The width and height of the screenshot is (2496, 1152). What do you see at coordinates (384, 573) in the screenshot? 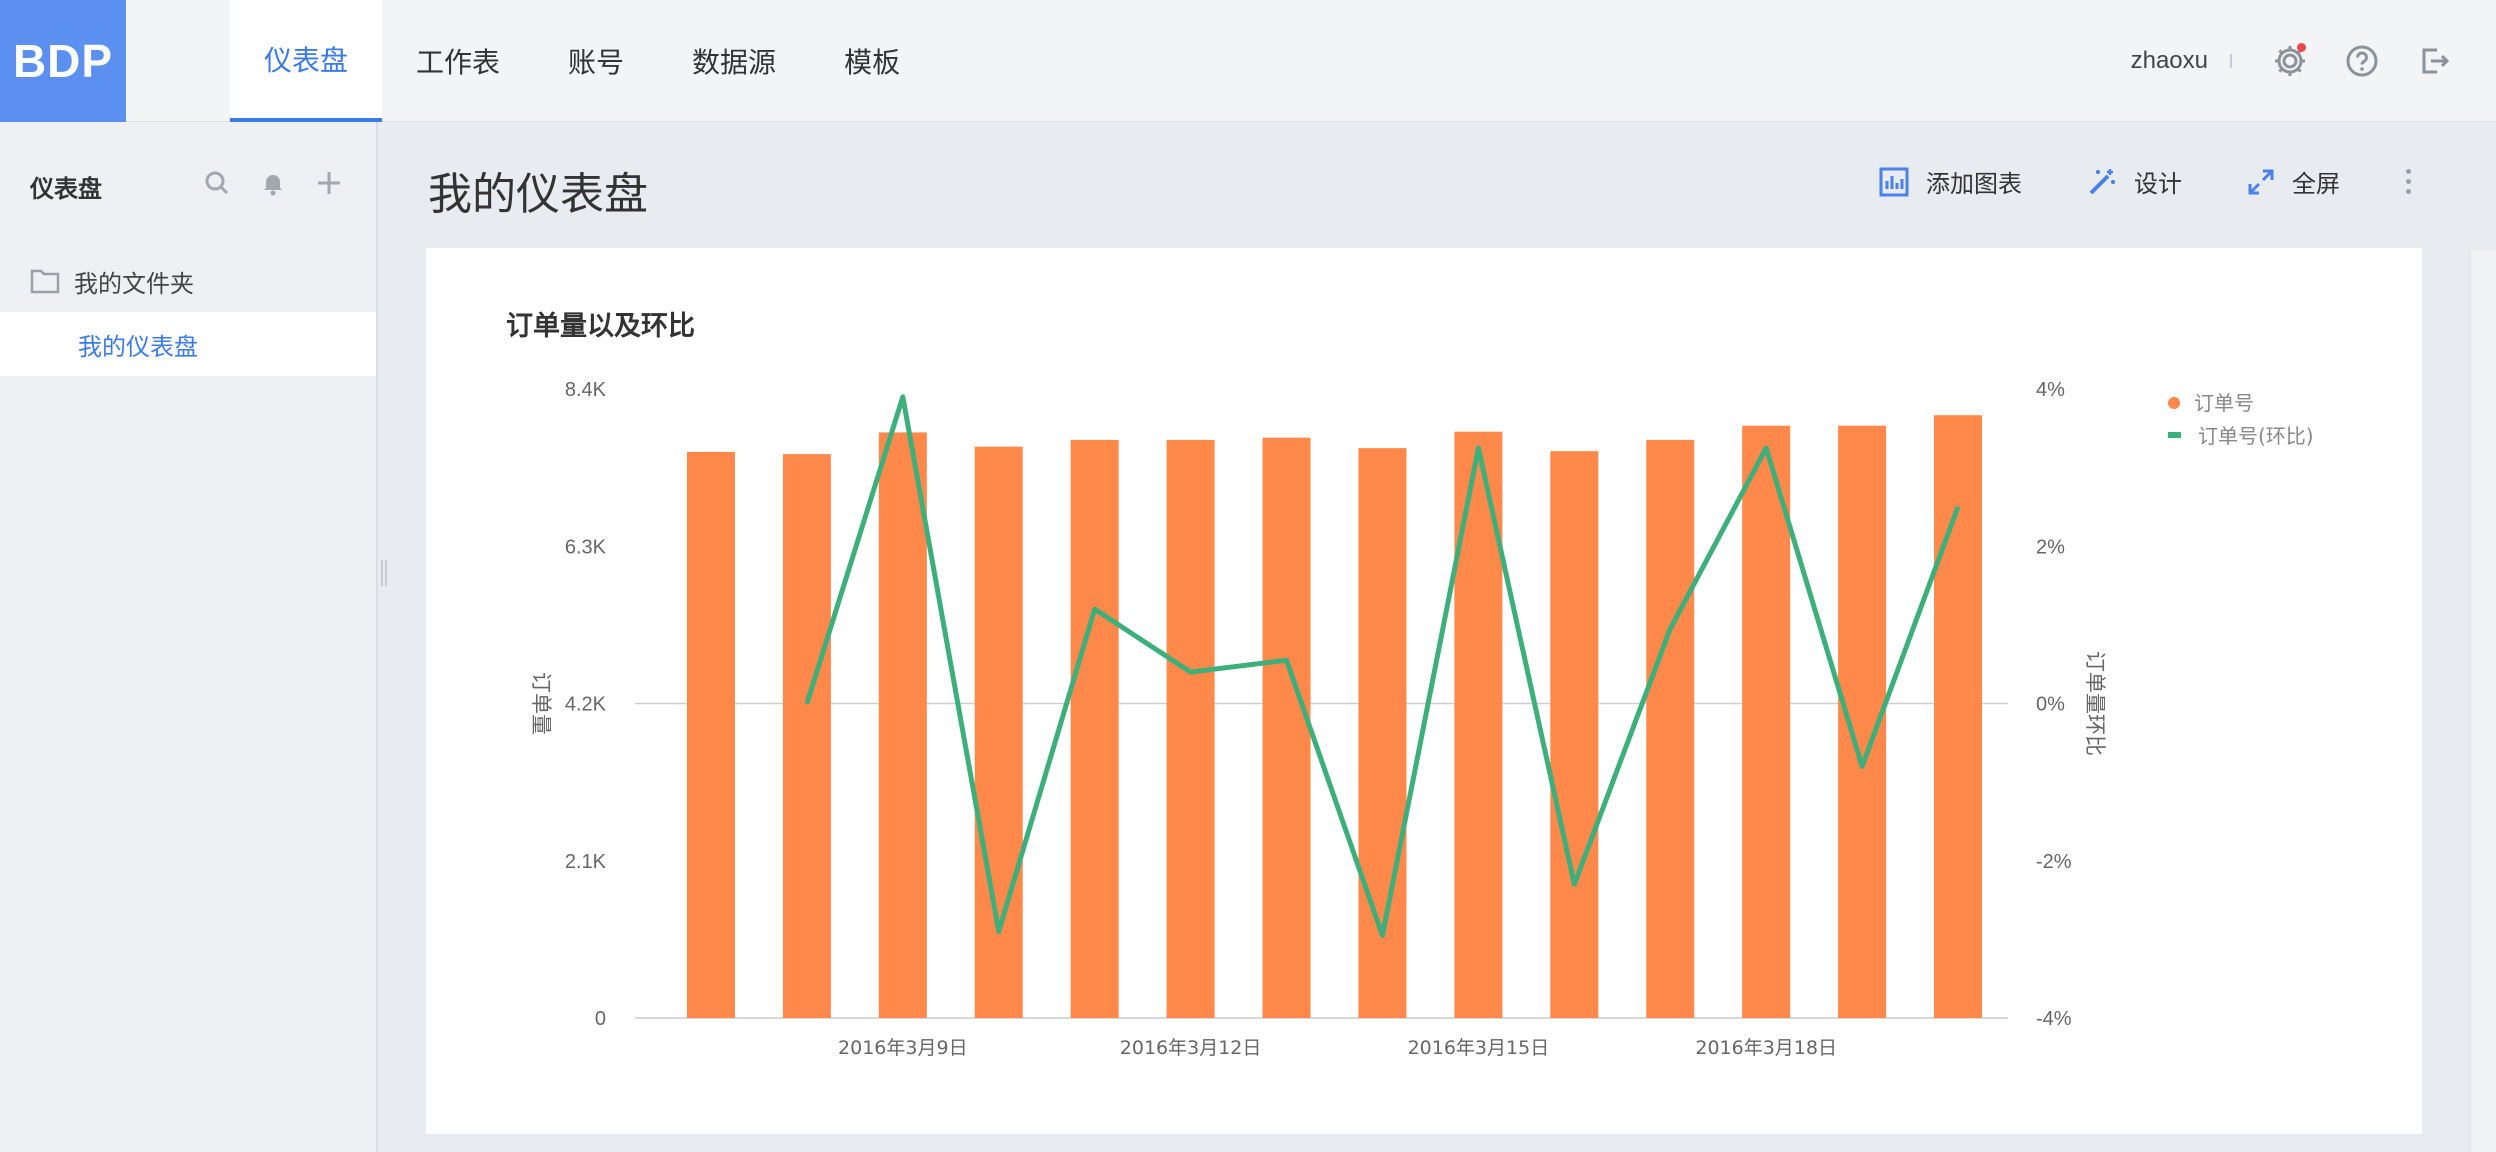
I see `sidebar-resize-handle` at bounding box center [384, 573].